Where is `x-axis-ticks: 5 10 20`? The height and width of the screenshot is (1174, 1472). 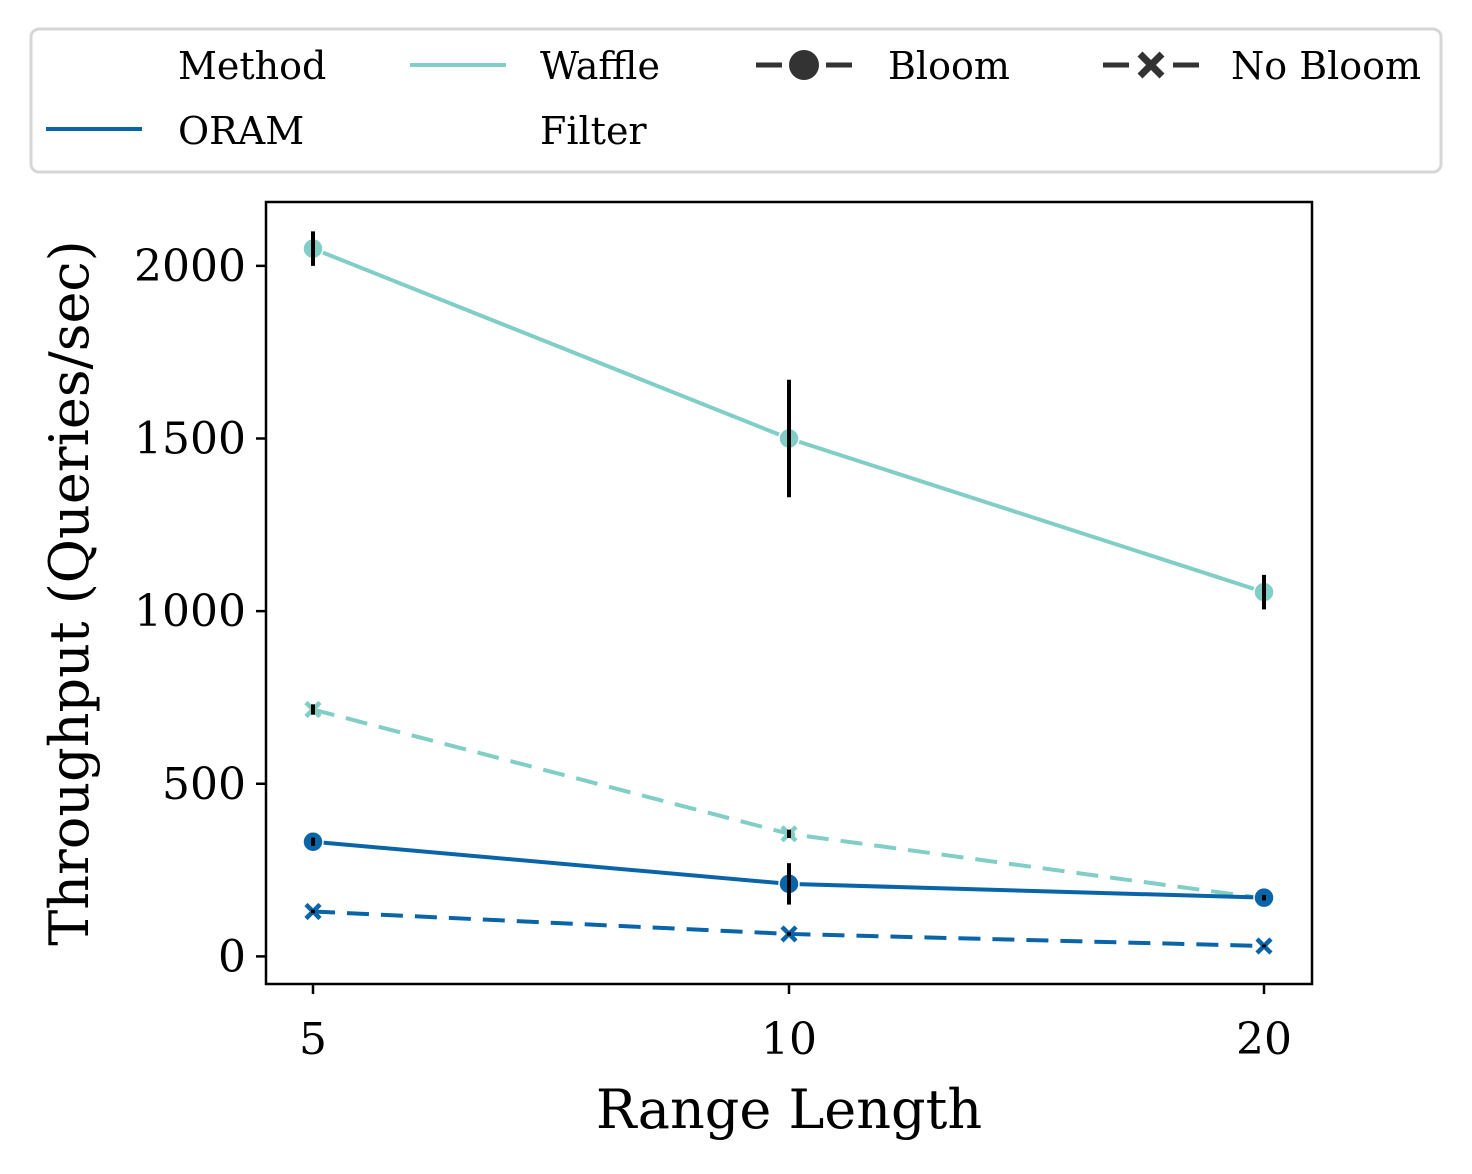
x-axis-ticks: 5 10 20 is located at coordinates (795, 1024).